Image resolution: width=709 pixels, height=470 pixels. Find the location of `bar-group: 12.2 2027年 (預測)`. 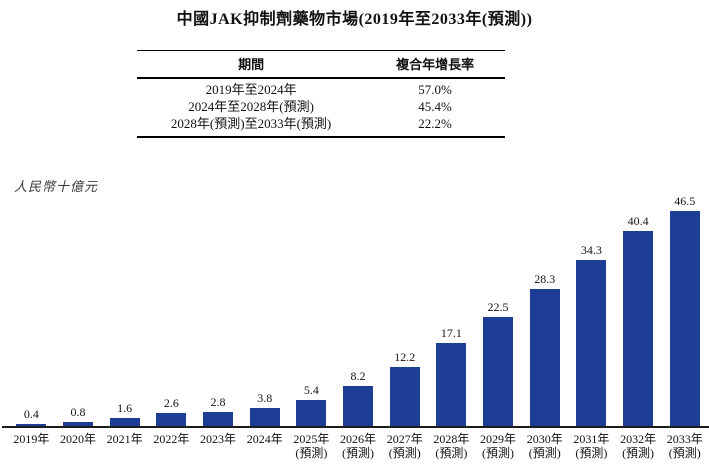

bar-group: 12.2 2027年 (預測) is located at coordinates (404, 327).